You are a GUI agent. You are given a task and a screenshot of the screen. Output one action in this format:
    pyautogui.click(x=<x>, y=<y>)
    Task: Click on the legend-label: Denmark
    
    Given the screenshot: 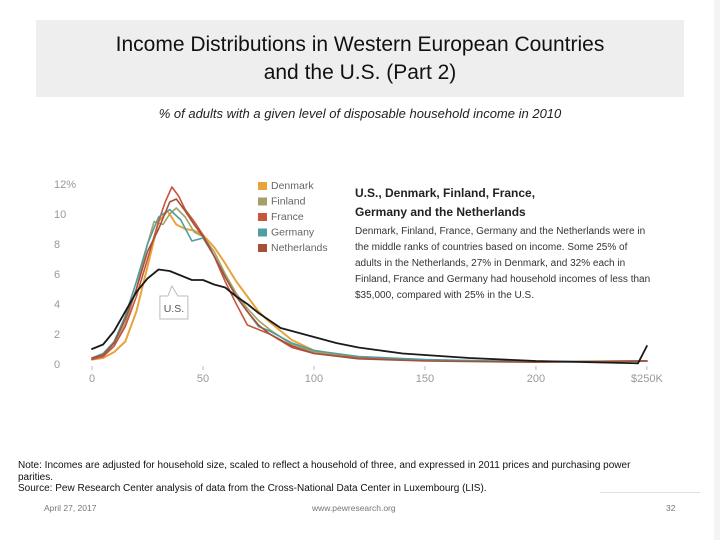 What is the action you would take?
    pyautogui.click(x=292, y=186)
    